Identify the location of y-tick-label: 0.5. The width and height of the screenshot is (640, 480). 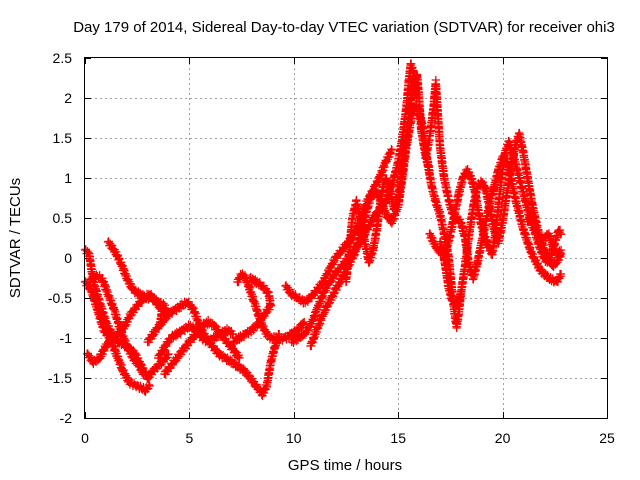
(63, 218).